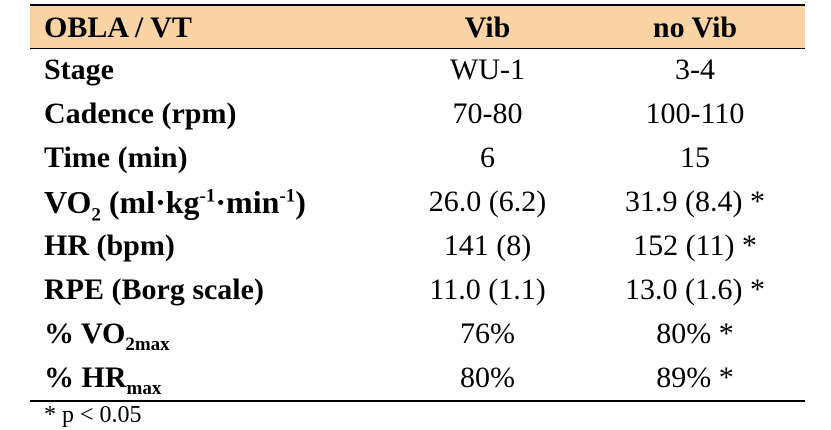 The image size is (831, 430). What do you see at coordinates (695, 245) in the screenshot?
I see `cell: 152 (11) *` at bounding box center [695, 245].